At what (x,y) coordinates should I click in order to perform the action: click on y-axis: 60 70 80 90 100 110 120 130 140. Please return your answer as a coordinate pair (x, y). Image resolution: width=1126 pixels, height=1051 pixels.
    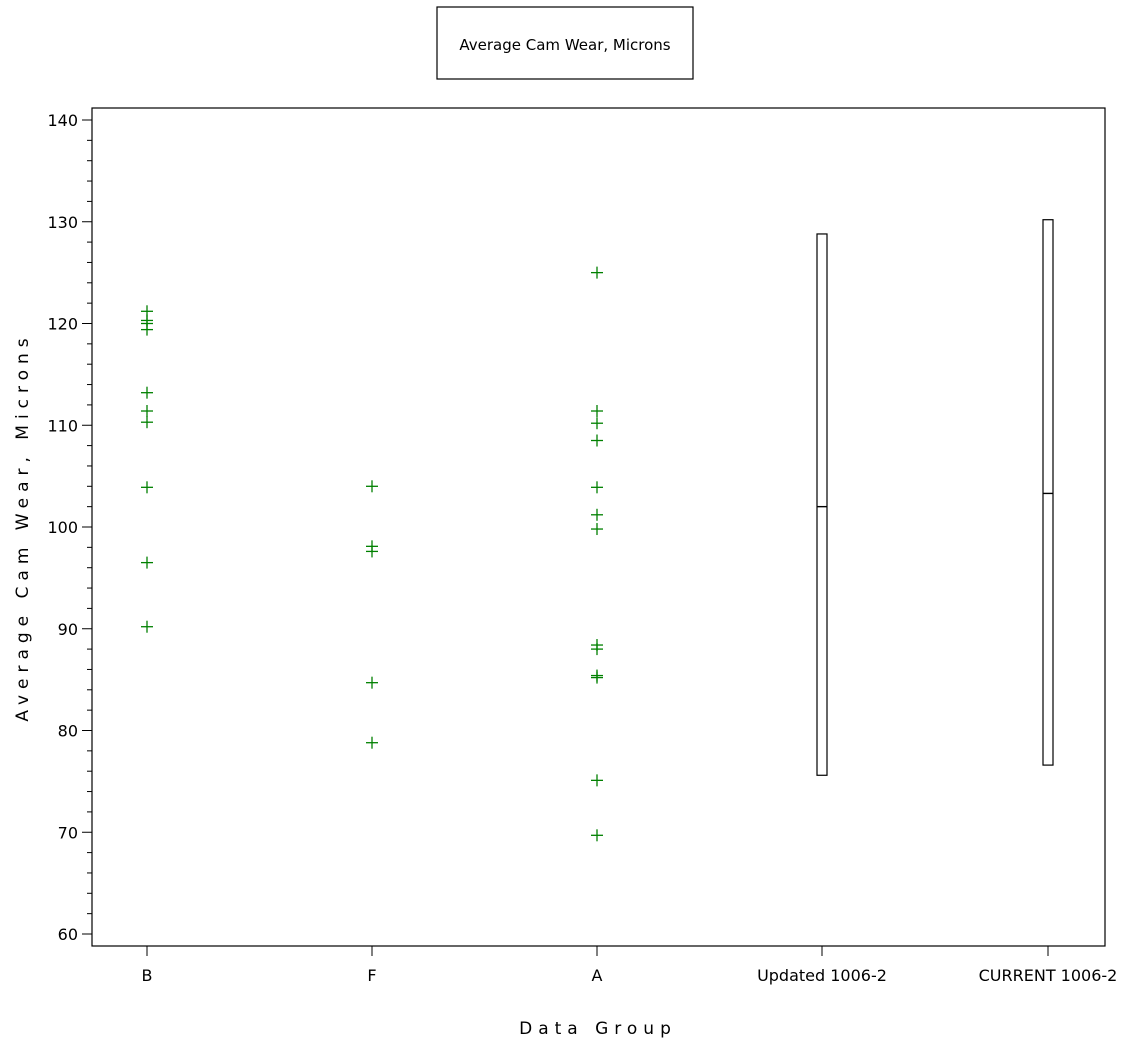
    Looking at the image, I should click on (69, 527).